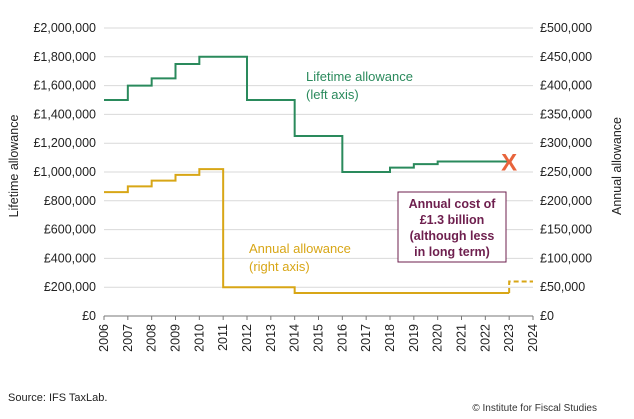 The height and width of the screenshot is (419, 634). I want to click on annual-allowance-projection, so click(520, 286).